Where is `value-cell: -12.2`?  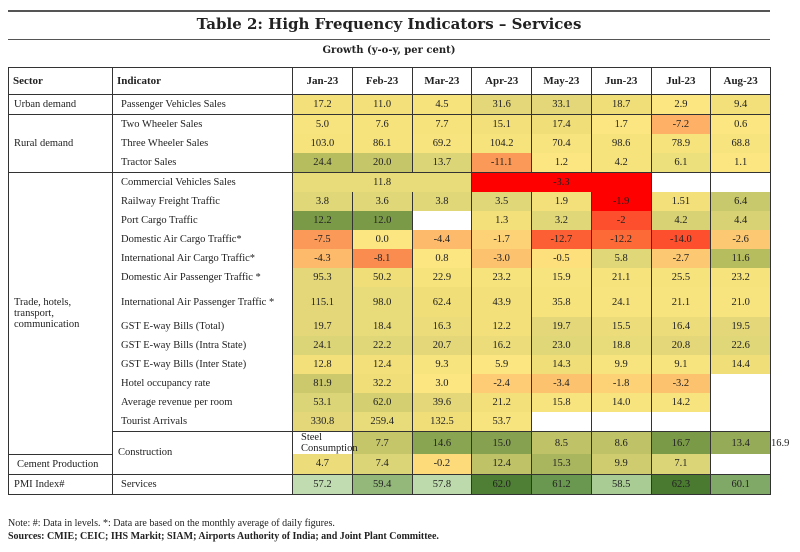 value-cell: -12.2 is located at coordinates (621, 239).